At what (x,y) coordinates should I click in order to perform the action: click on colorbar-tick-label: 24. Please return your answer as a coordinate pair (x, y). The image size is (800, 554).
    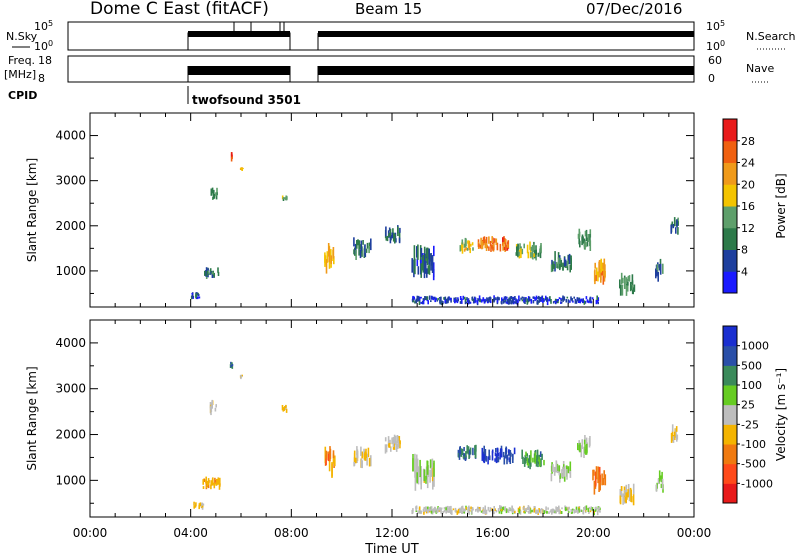
    Looking at the image, I should click on (748, 163).